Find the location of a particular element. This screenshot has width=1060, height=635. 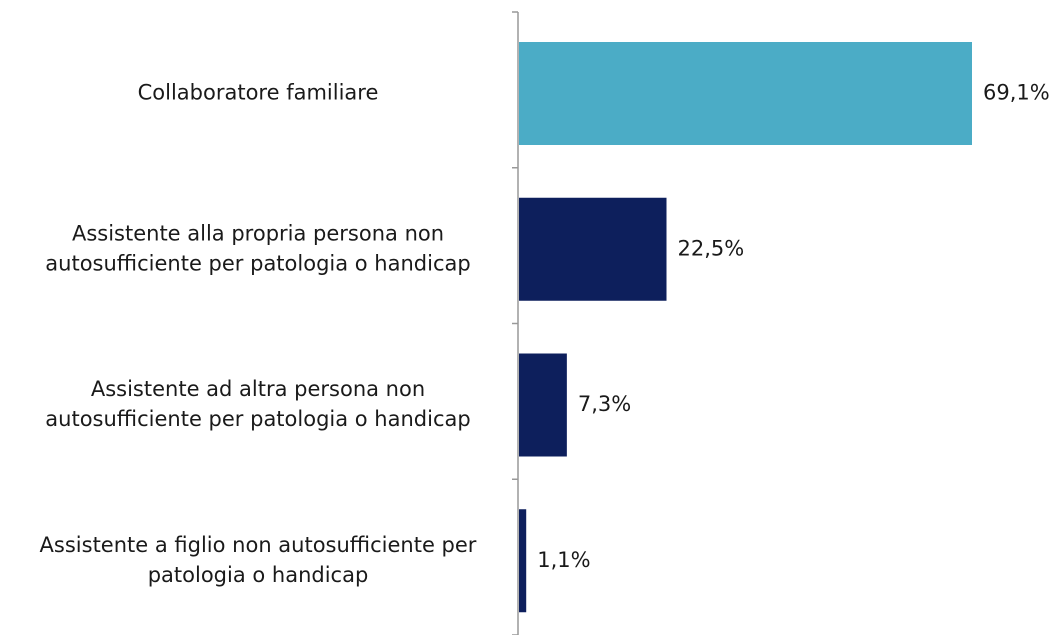

category-tick-label: Assistente ad altra persona non is located at coordinates (258, 389).